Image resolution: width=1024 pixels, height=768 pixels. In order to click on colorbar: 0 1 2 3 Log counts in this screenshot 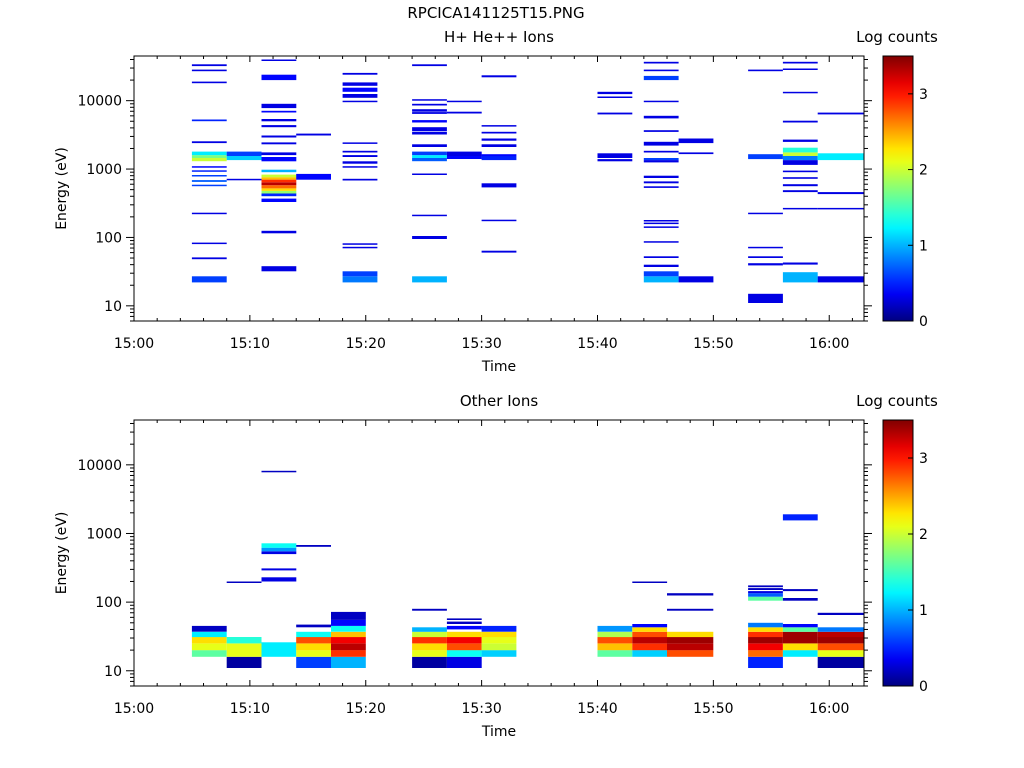, I will do `click(897, 179)`.